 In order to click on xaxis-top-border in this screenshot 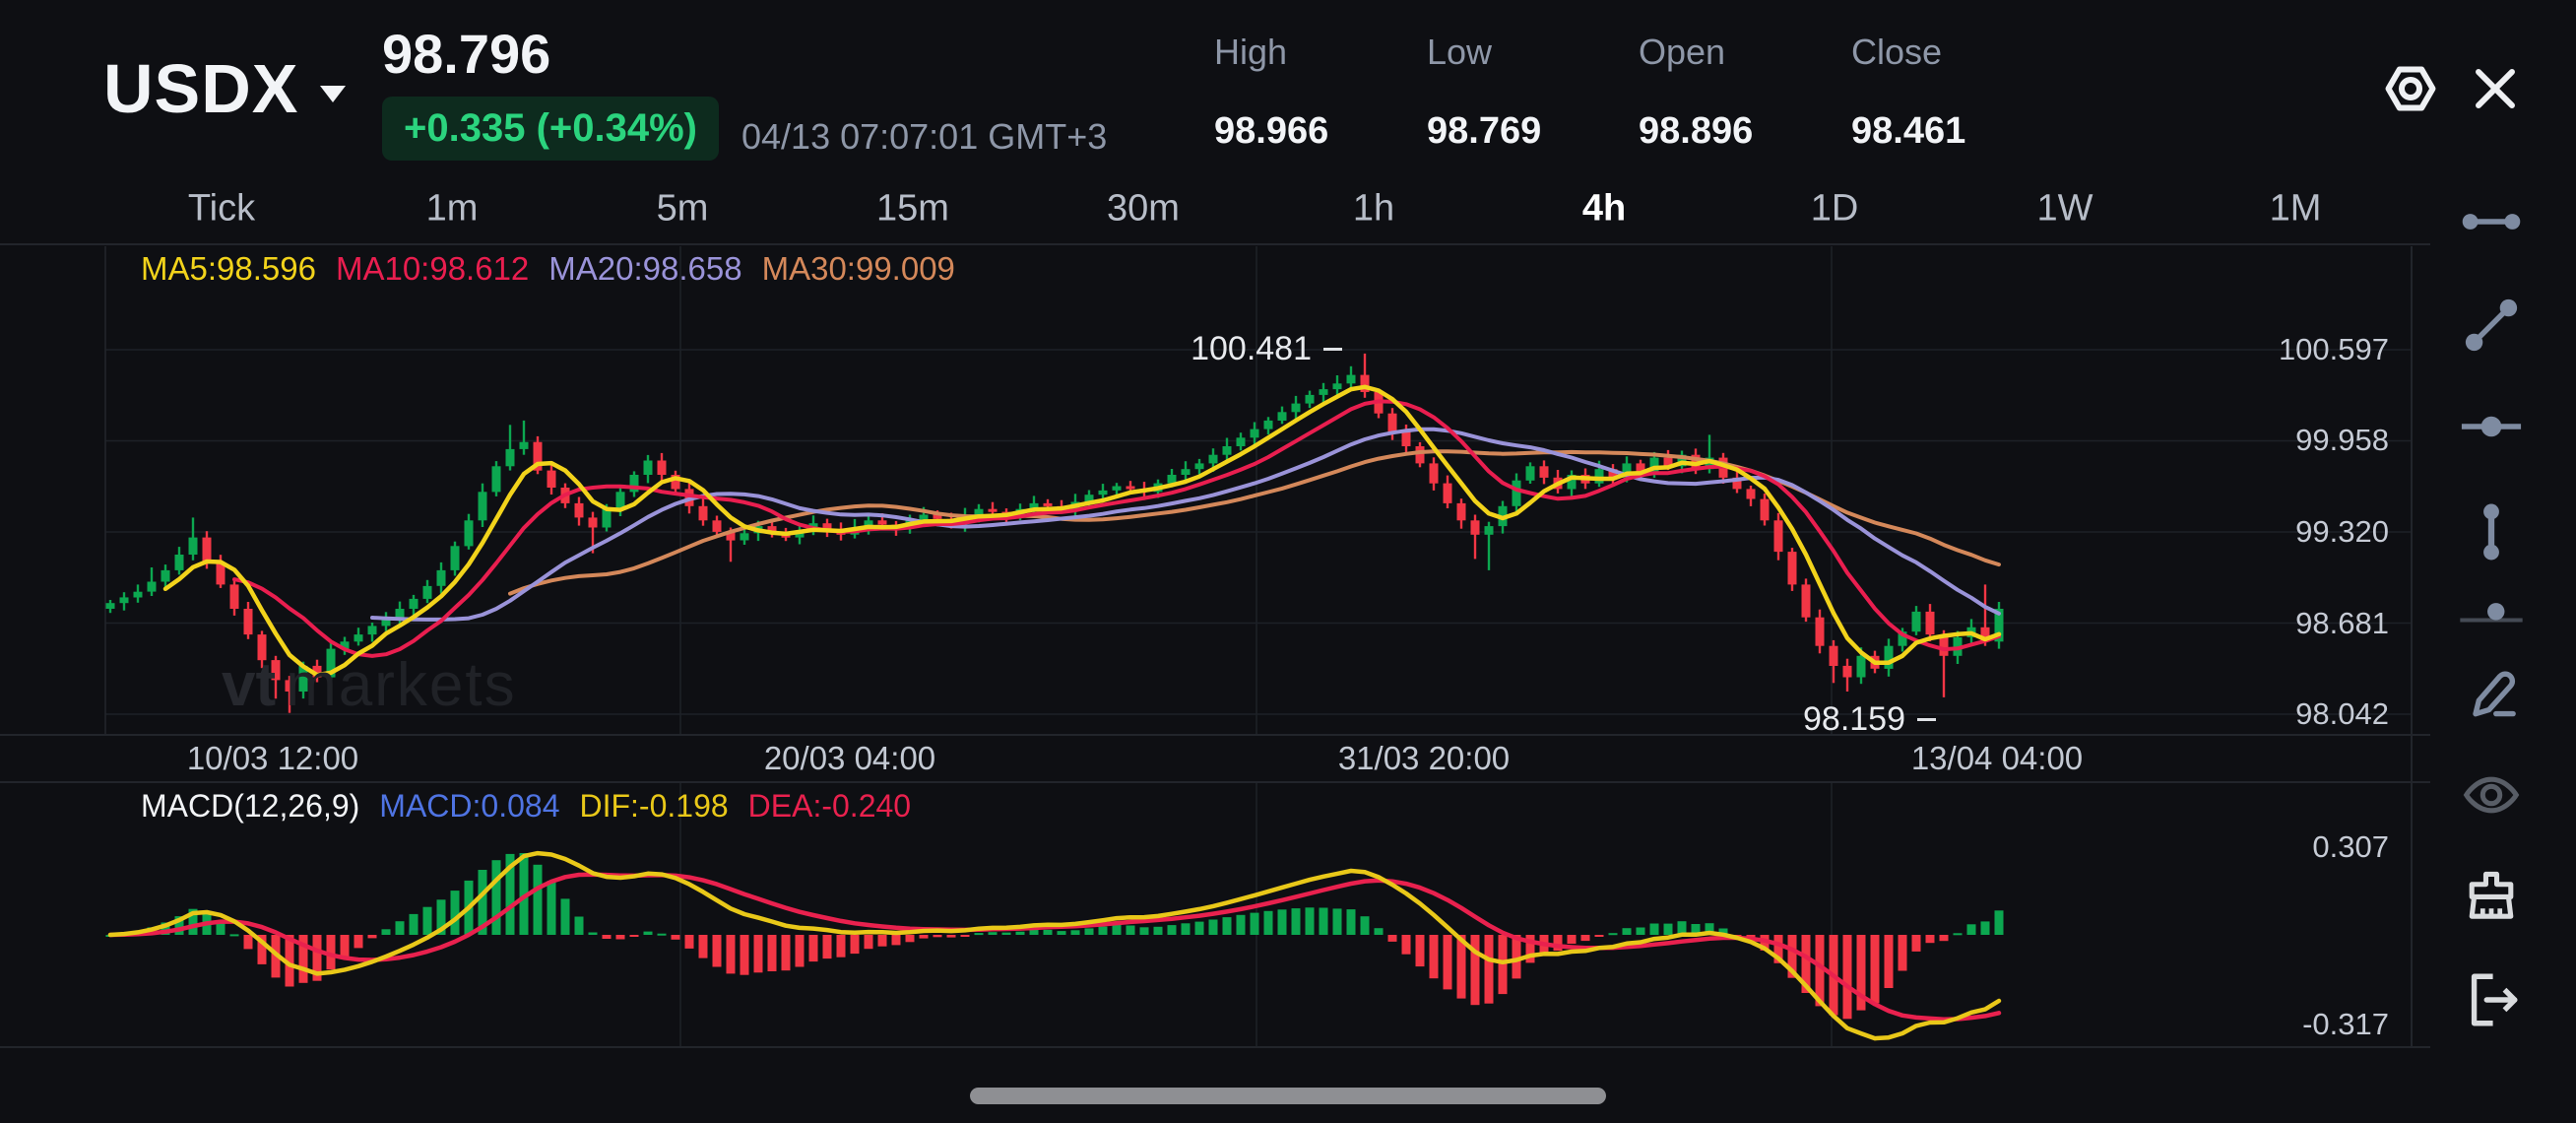, I will do `click(1215, 735)`.